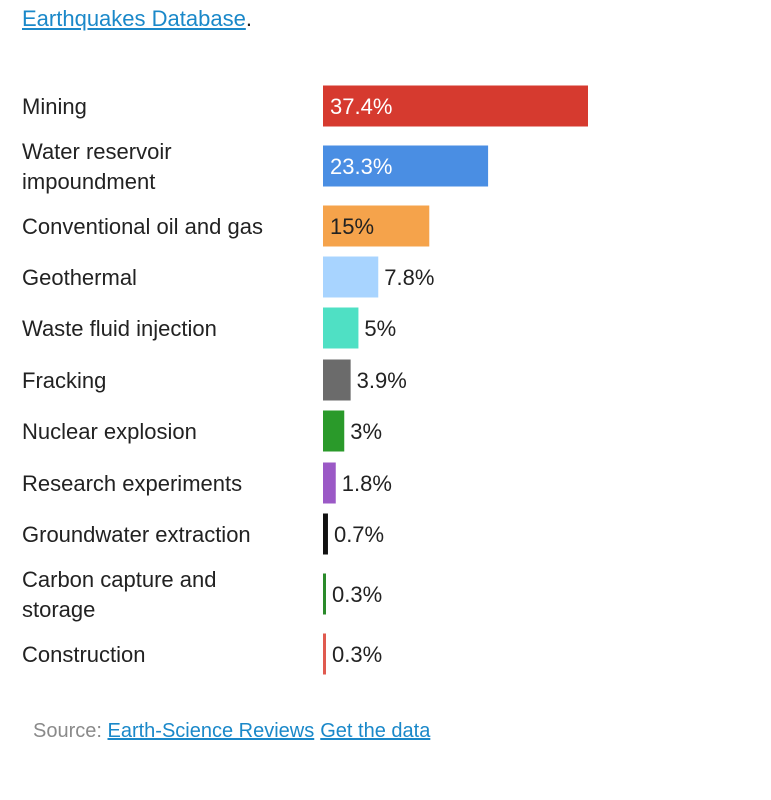 This screenshot has width=771, height=800. What do you see at coordinates (134, 18) in the screenshot?
I see `earthquakes-database-link: Earthquakes Database` at bounding box center [134, 18].